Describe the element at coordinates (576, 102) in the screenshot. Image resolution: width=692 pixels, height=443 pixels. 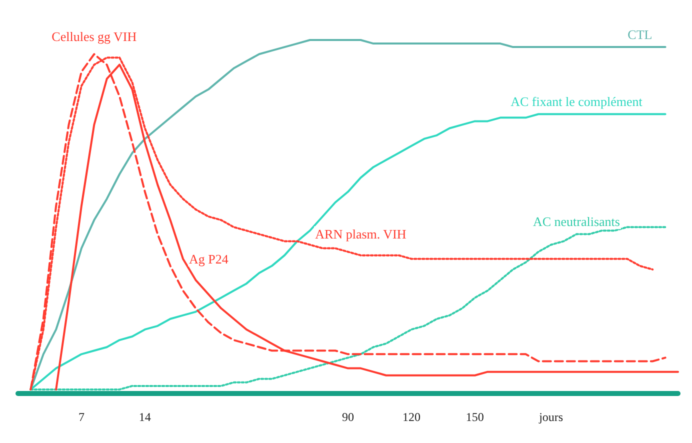
I see `series-label: AC fixant le complément` at that location.